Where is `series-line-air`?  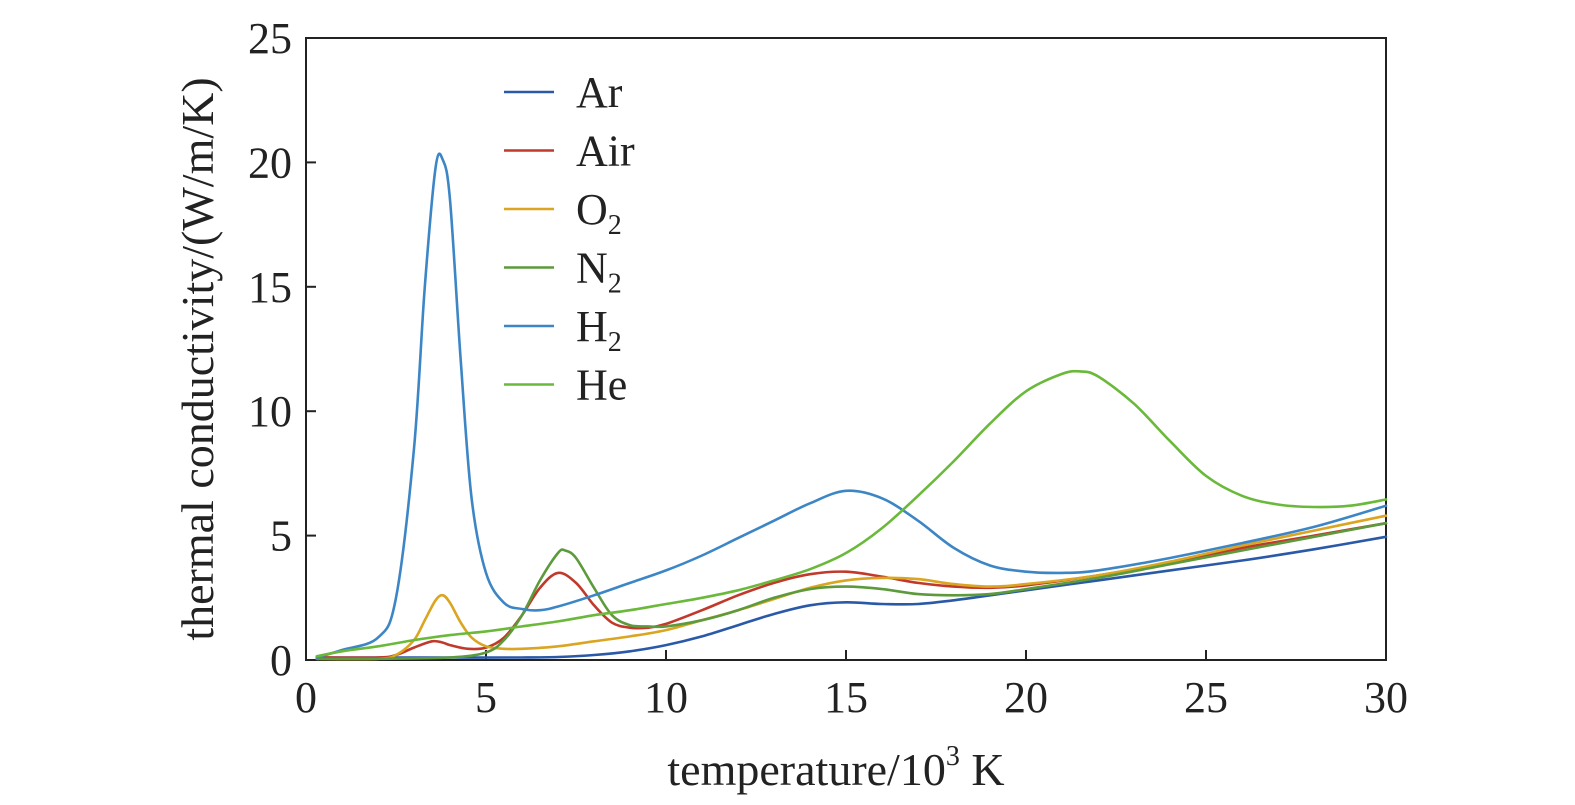
series-line-air is located at coordinates (851, 590).